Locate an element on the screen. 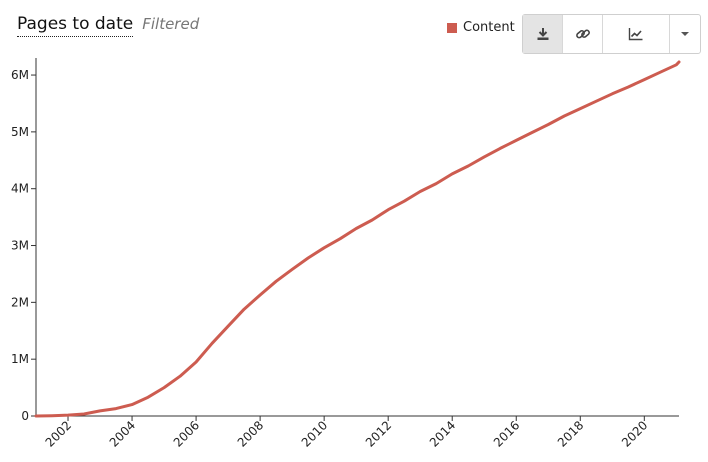 This screenshot has height=462, width=708. legend-swatch is located at coordinates (452, 27).